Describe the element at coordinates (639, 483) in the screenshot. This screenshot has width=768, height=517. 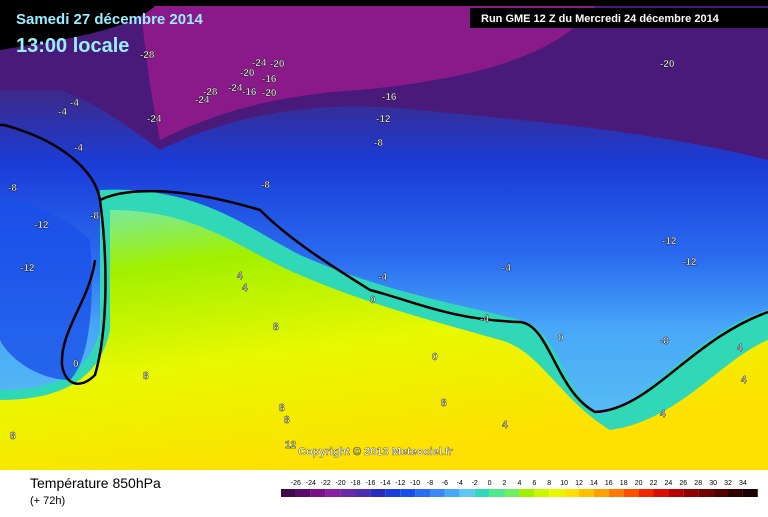
I see `scale-label: 20` at that location.